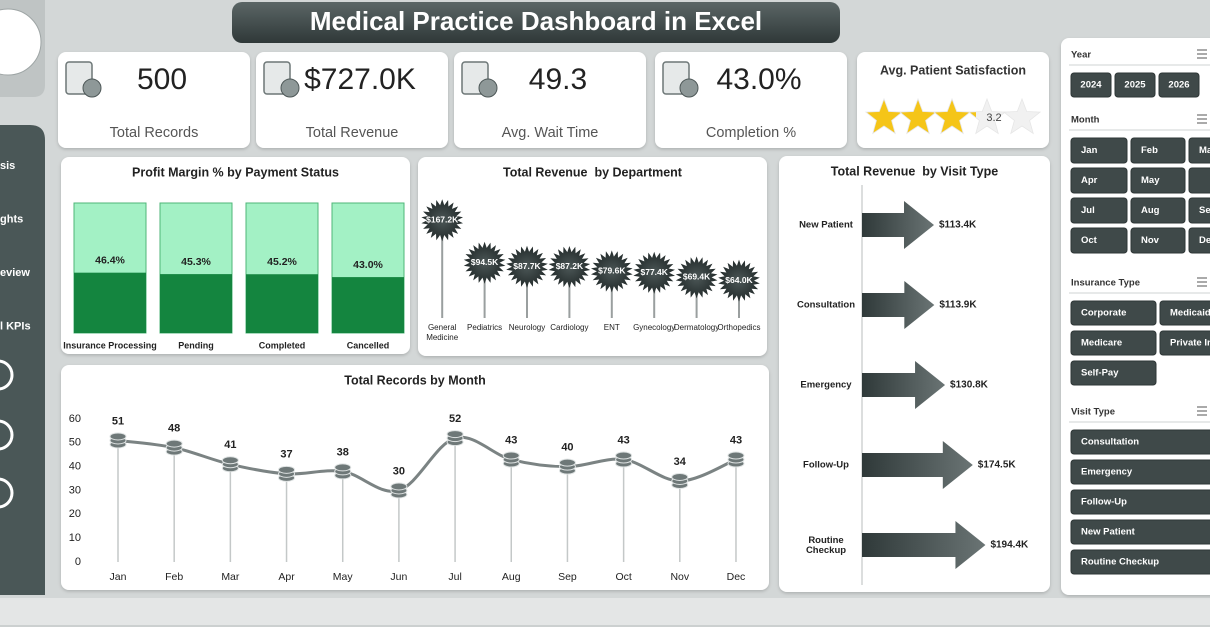 The height and width of the screenshot is (642, 1210). I want to click on x-tick-label: Dermatology, so click(696, 327).